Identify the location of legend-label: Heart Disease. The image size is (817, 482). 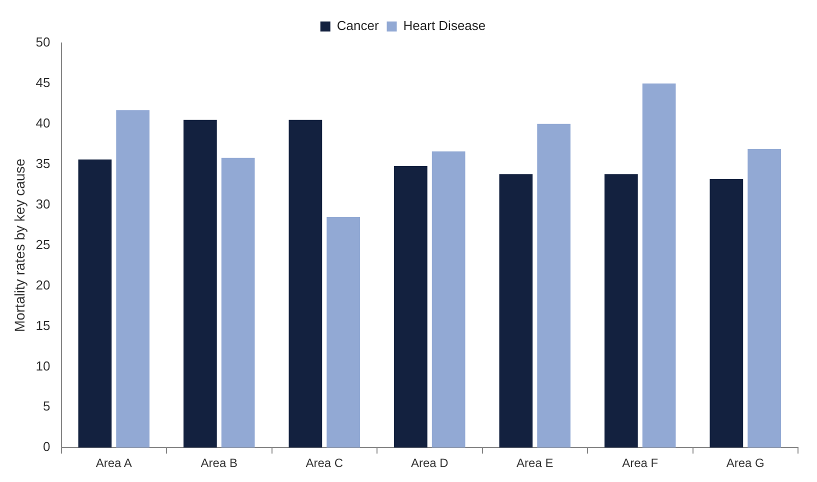
(444, 26).